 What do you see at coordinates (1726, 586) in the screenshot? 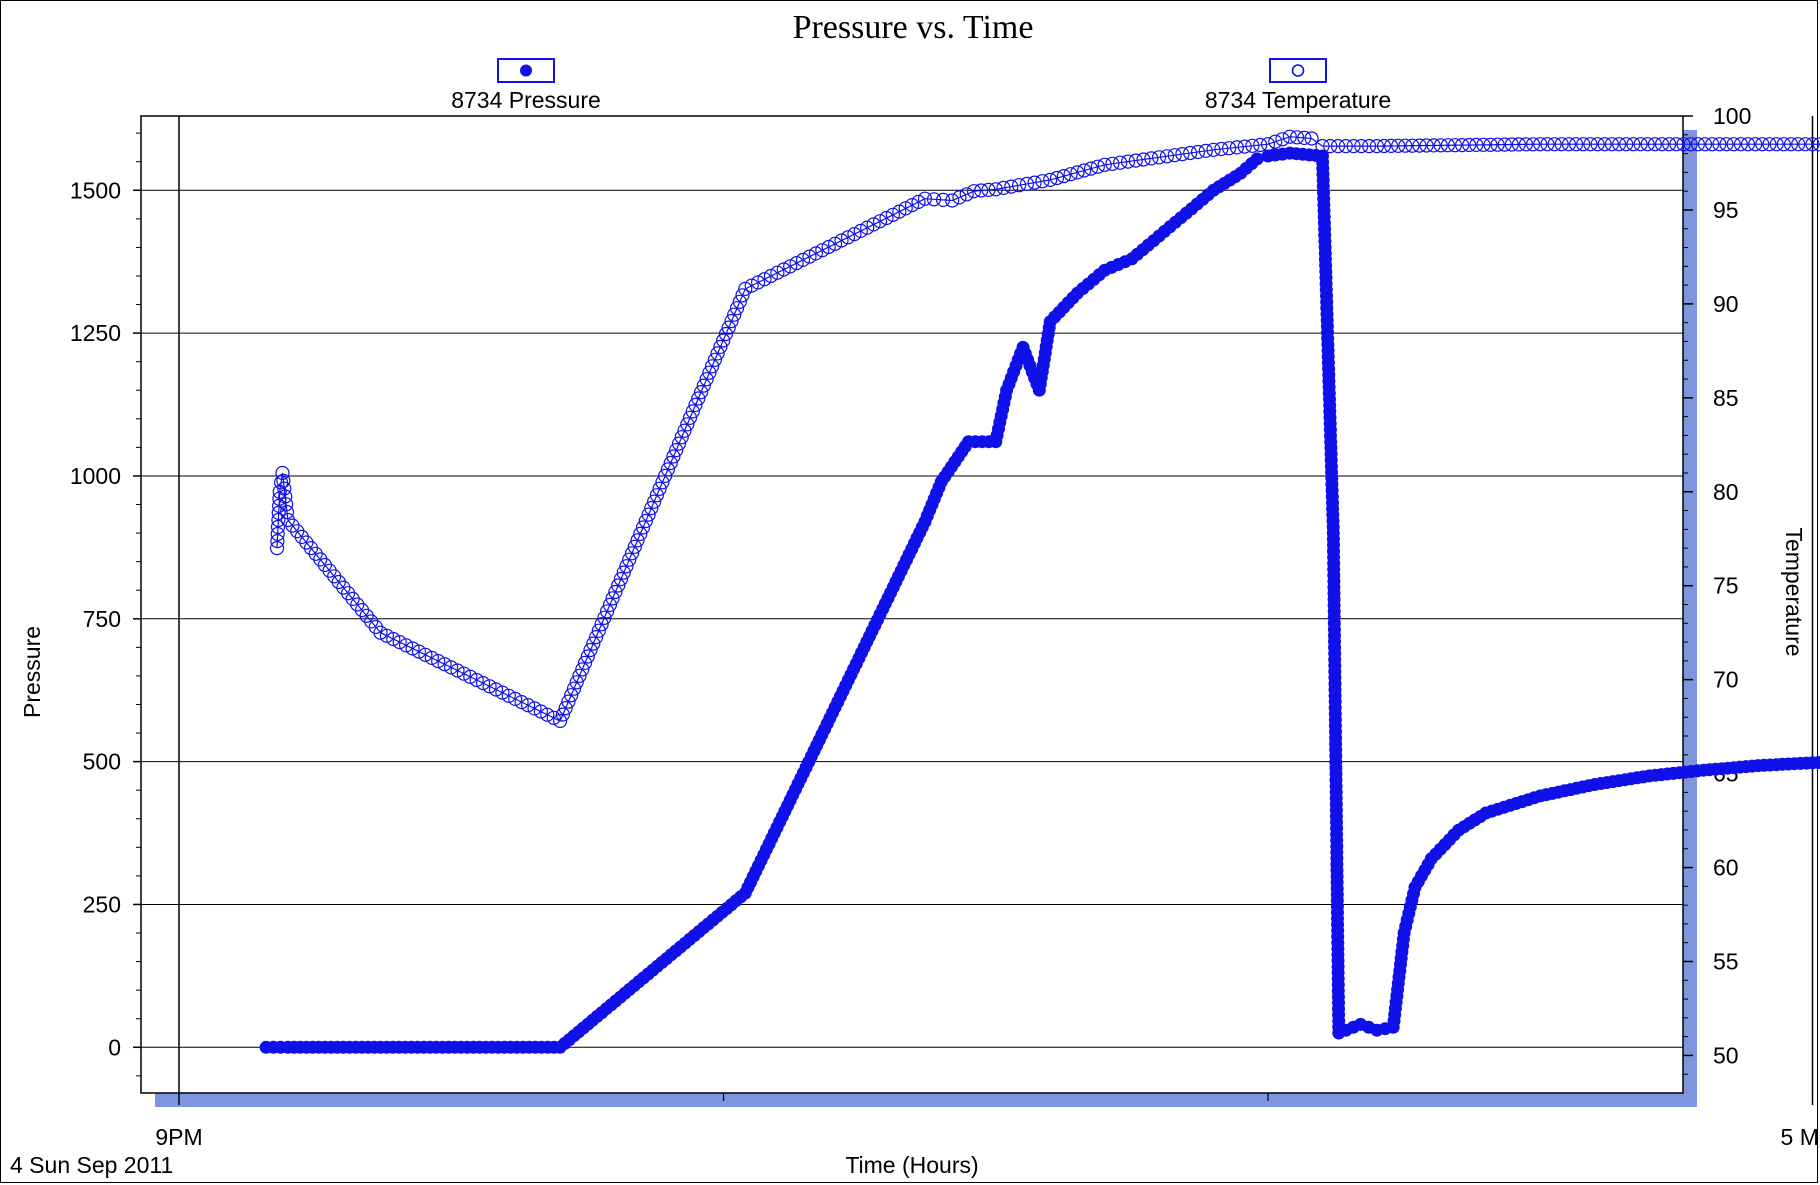
I see `y2-tick-label: 75` at bounding box center [1726, 586].